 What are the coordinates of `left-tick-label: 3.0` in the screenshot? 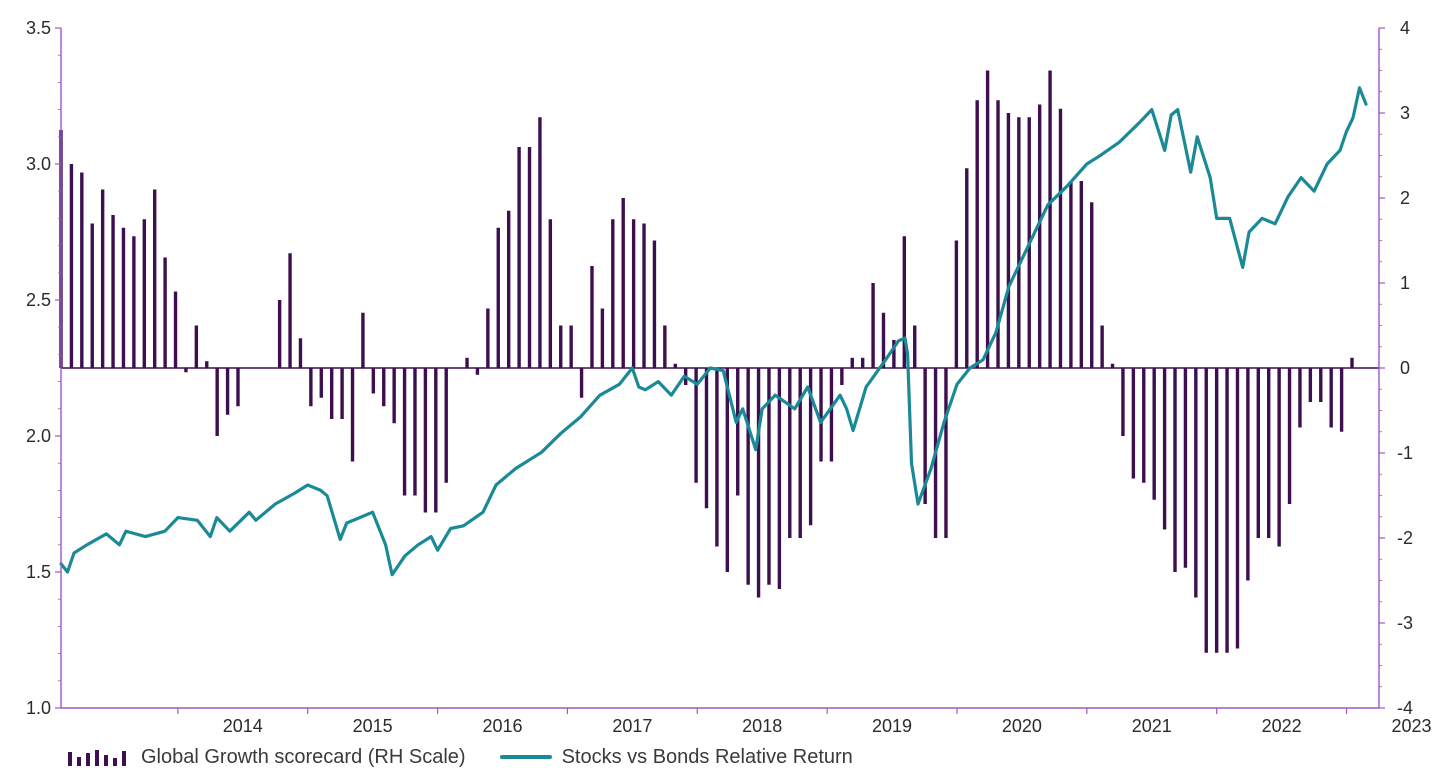 It's located at (38, 164).